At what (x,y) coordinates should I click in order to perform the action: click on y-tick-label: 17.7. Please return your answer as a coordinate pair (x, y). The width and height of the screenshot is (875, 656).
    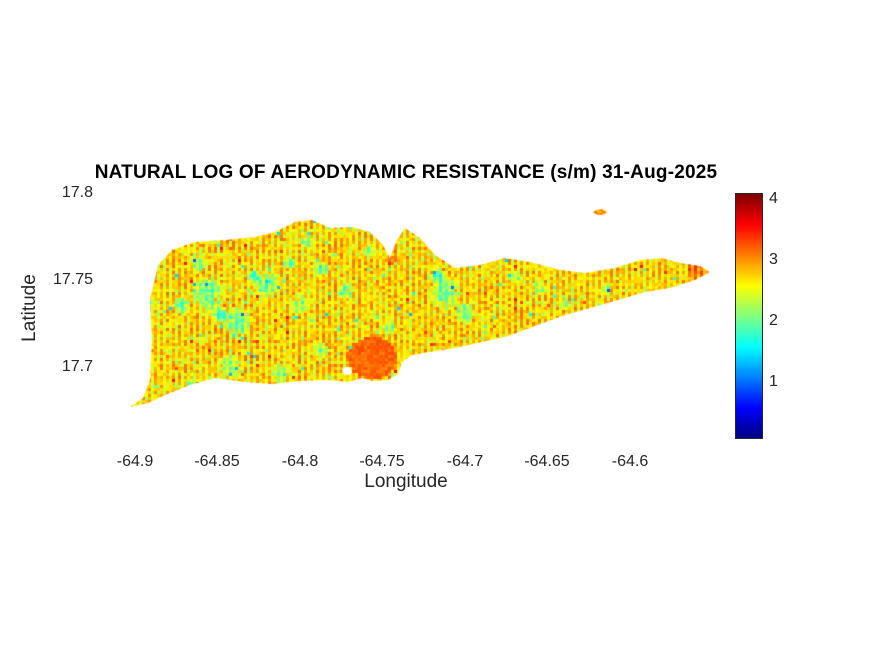
    Looking at the image, I should click on (77, 366).